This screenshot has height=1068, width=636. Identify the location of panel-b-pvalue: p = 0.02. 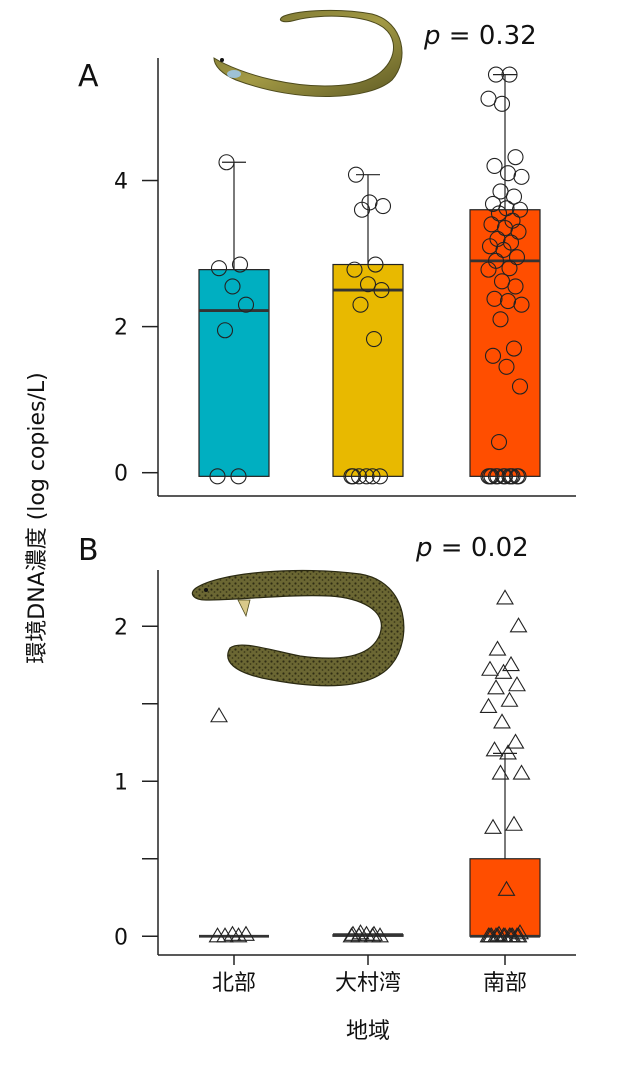
(472, 548).